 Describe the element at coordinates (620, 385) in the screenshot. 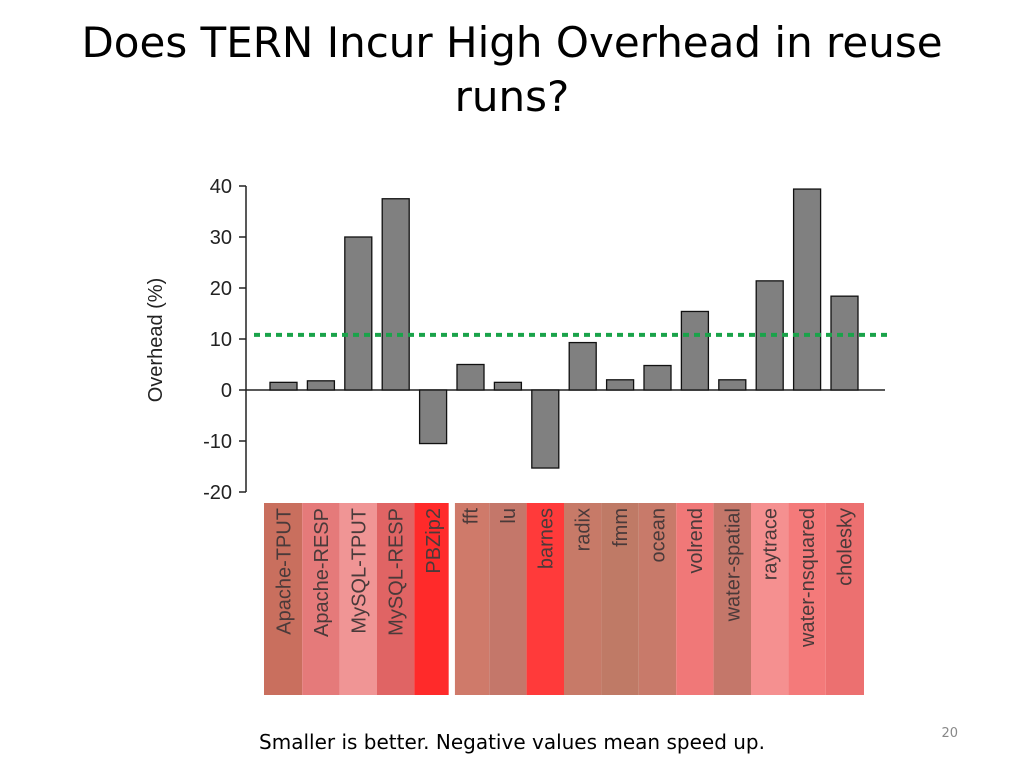

I see `bar-fmm` at that location.